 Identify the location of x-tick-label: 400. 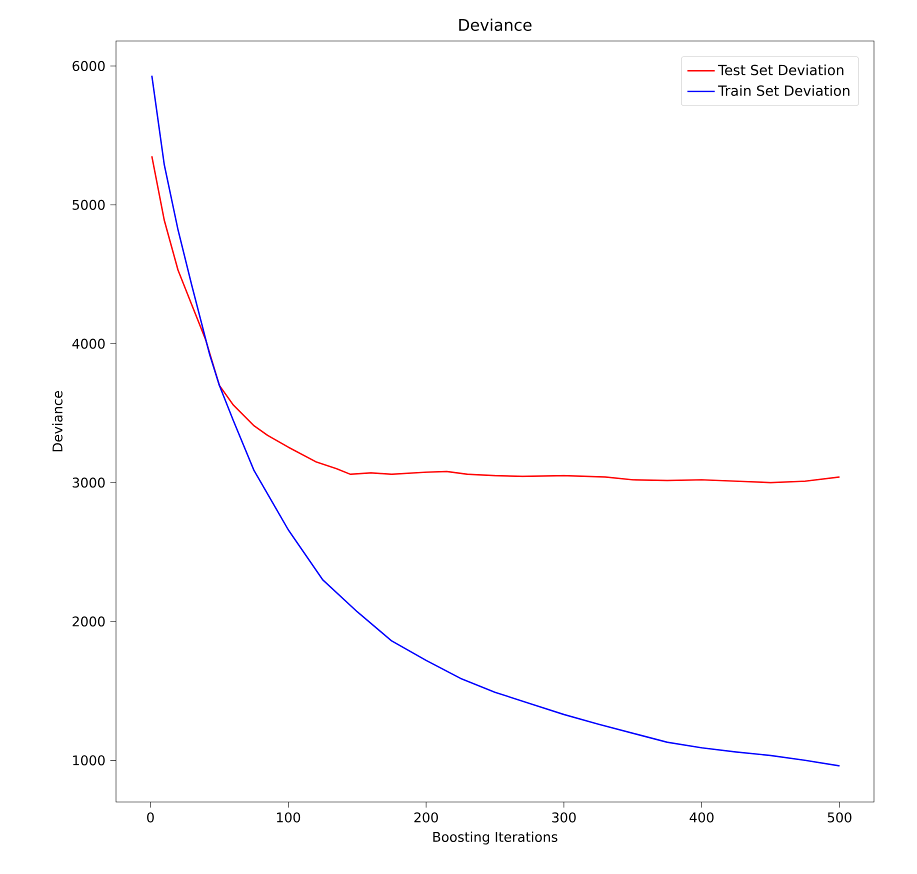
(702, 817).